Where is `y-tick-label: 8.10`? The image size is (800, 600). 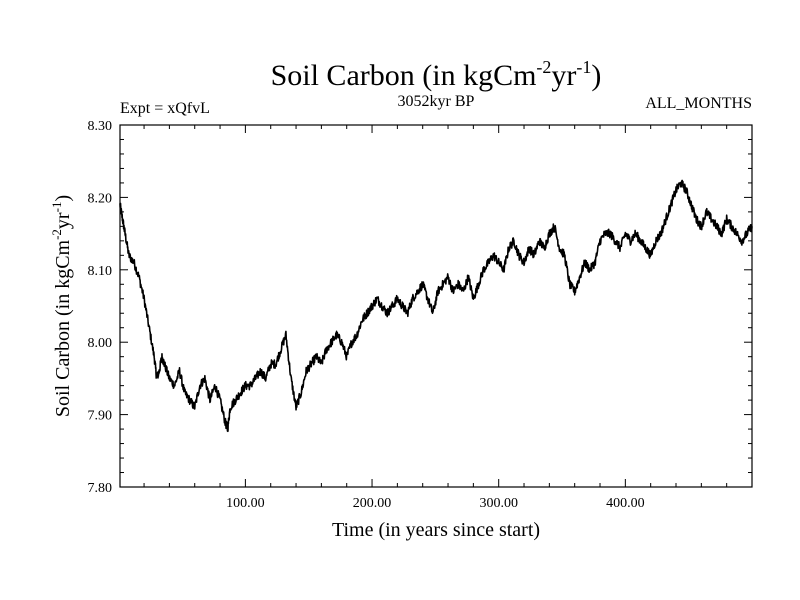 y-tick-label: 8.10 is located at coordinates (100, 271).